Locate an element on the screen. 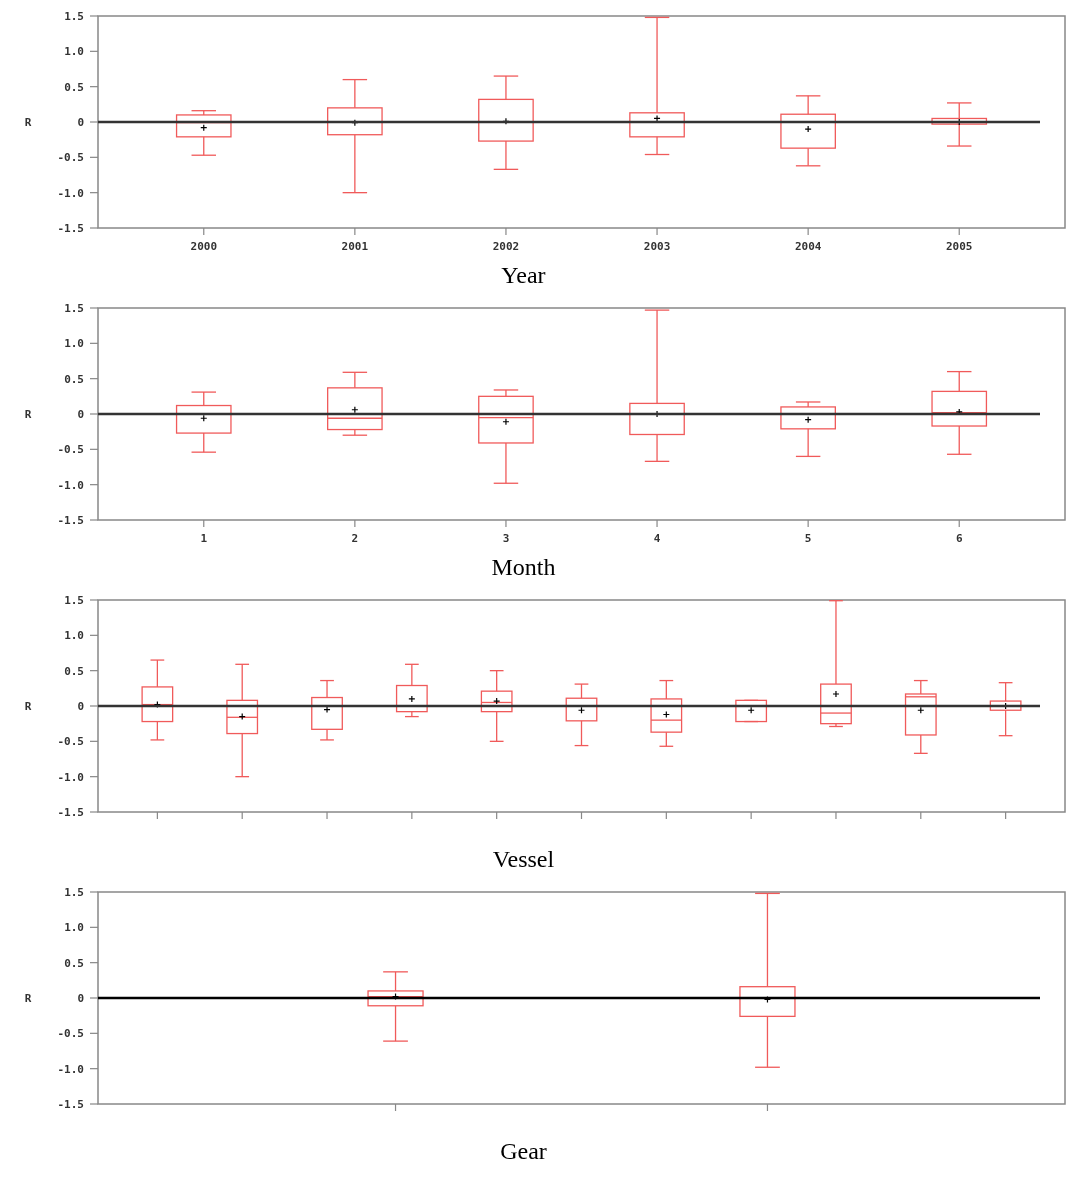 This screenshot has width=1081, height=1191. x-tick-label: 2003 is located at coordinates (657, 246).